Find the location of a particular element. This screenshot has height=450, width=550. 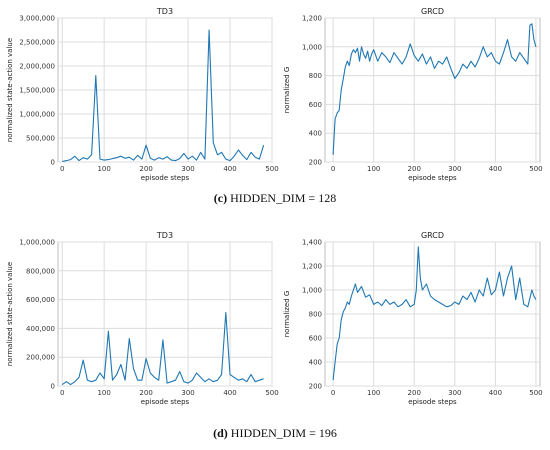

caption-d: (d) HIDDEN_DIM = 196 is located at coordinates (275, 433).